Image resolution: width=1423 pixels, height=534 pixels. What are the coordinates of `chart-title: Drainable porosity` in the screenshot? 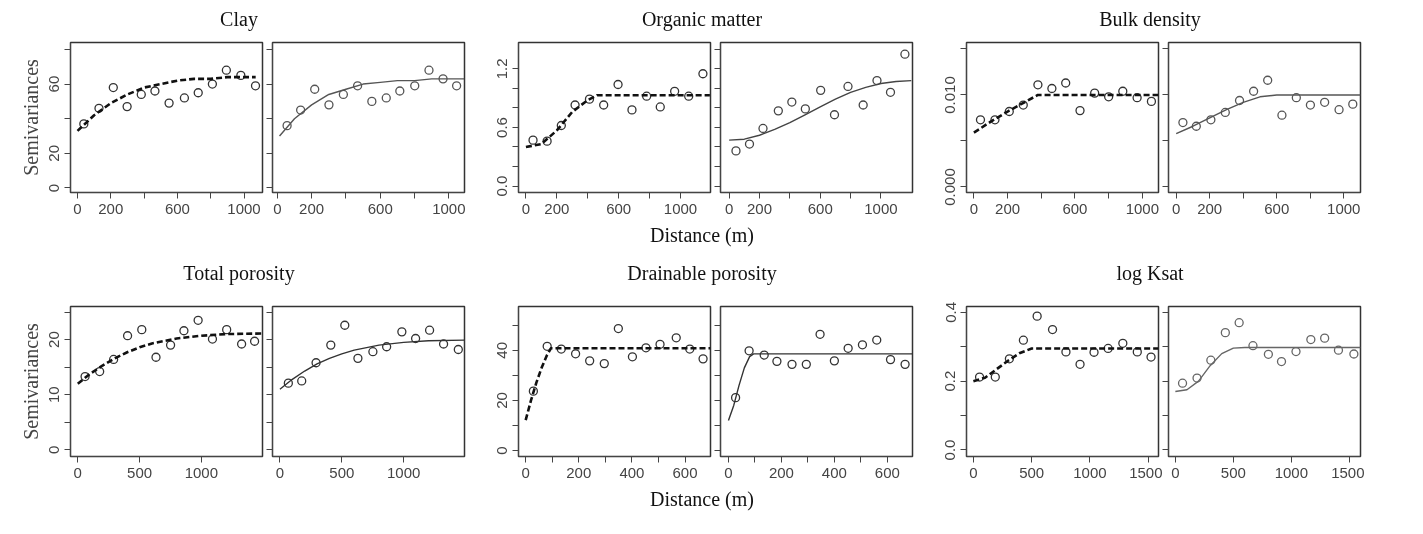 It's located at (702, 274).